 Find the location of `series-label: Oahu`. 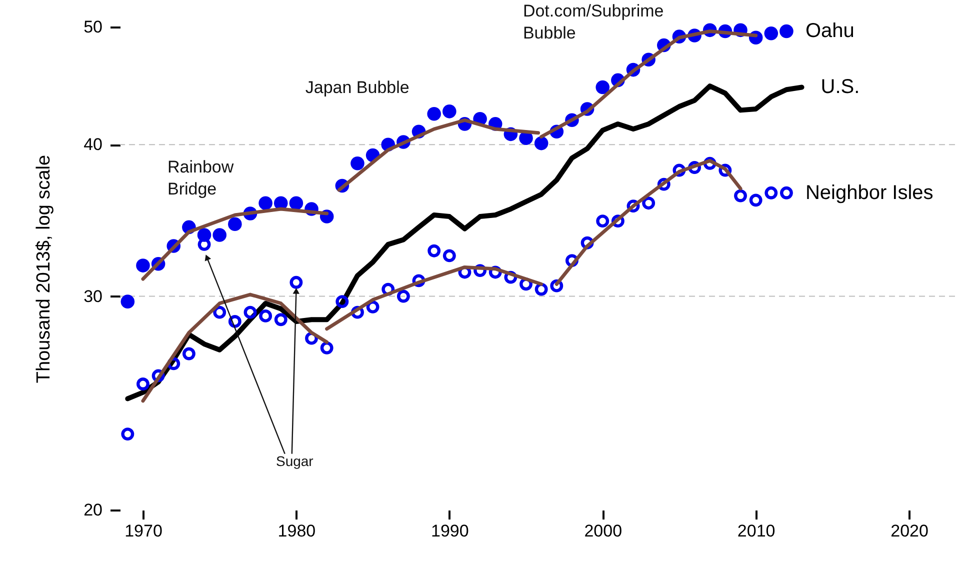

series-label: Oahu is located at coordinates (829, 31).